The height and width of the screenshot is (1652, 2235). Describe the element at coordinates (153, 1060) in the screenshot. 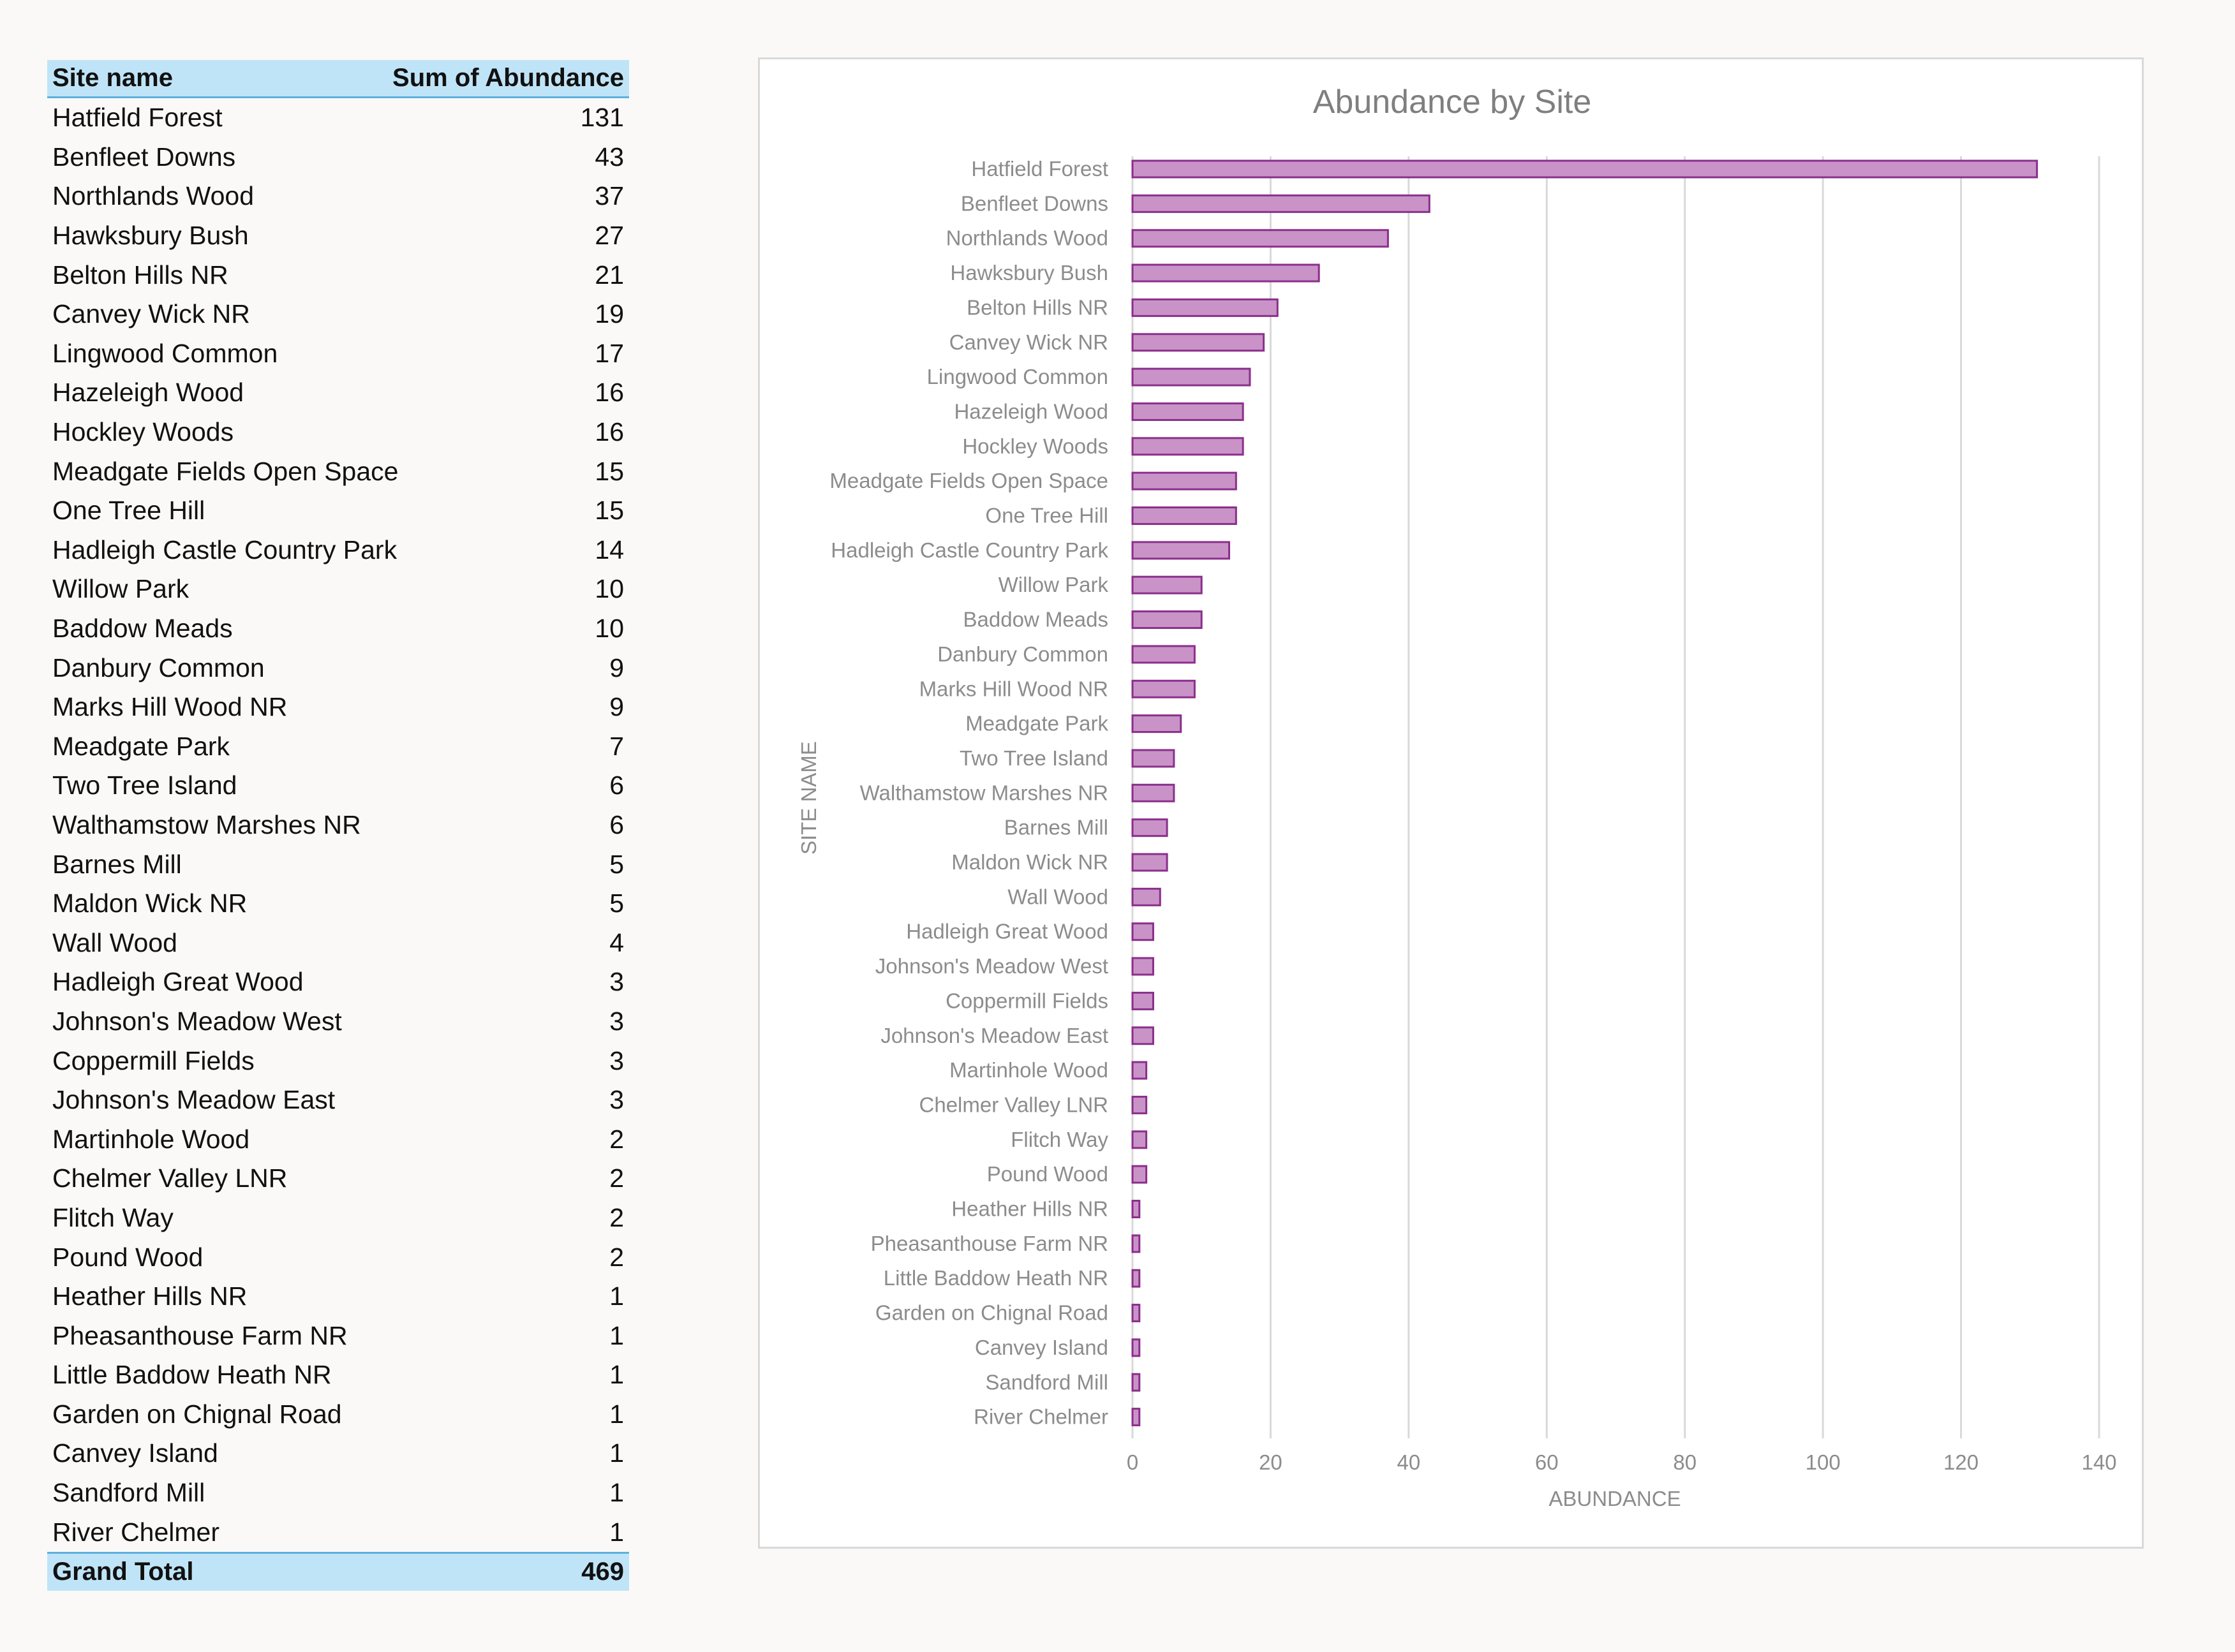

I see `site-name-cell: Coppermill Fields` at that location.